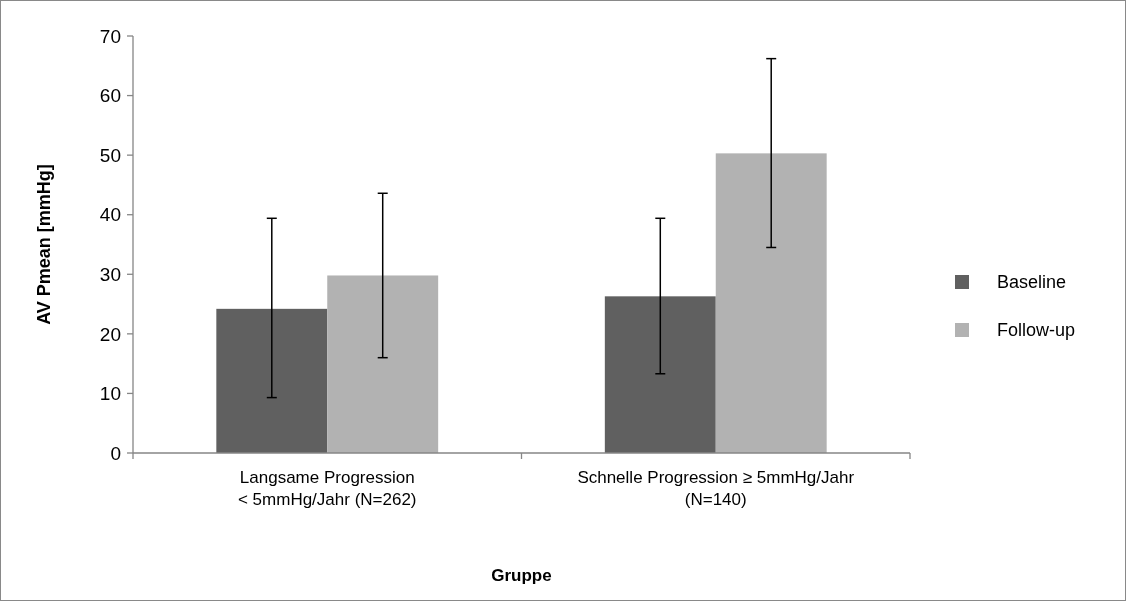 Image resolution: width=1126 pixels, height=601 pixels. I want to click on y-tick-label: 10, so click(110, 394).